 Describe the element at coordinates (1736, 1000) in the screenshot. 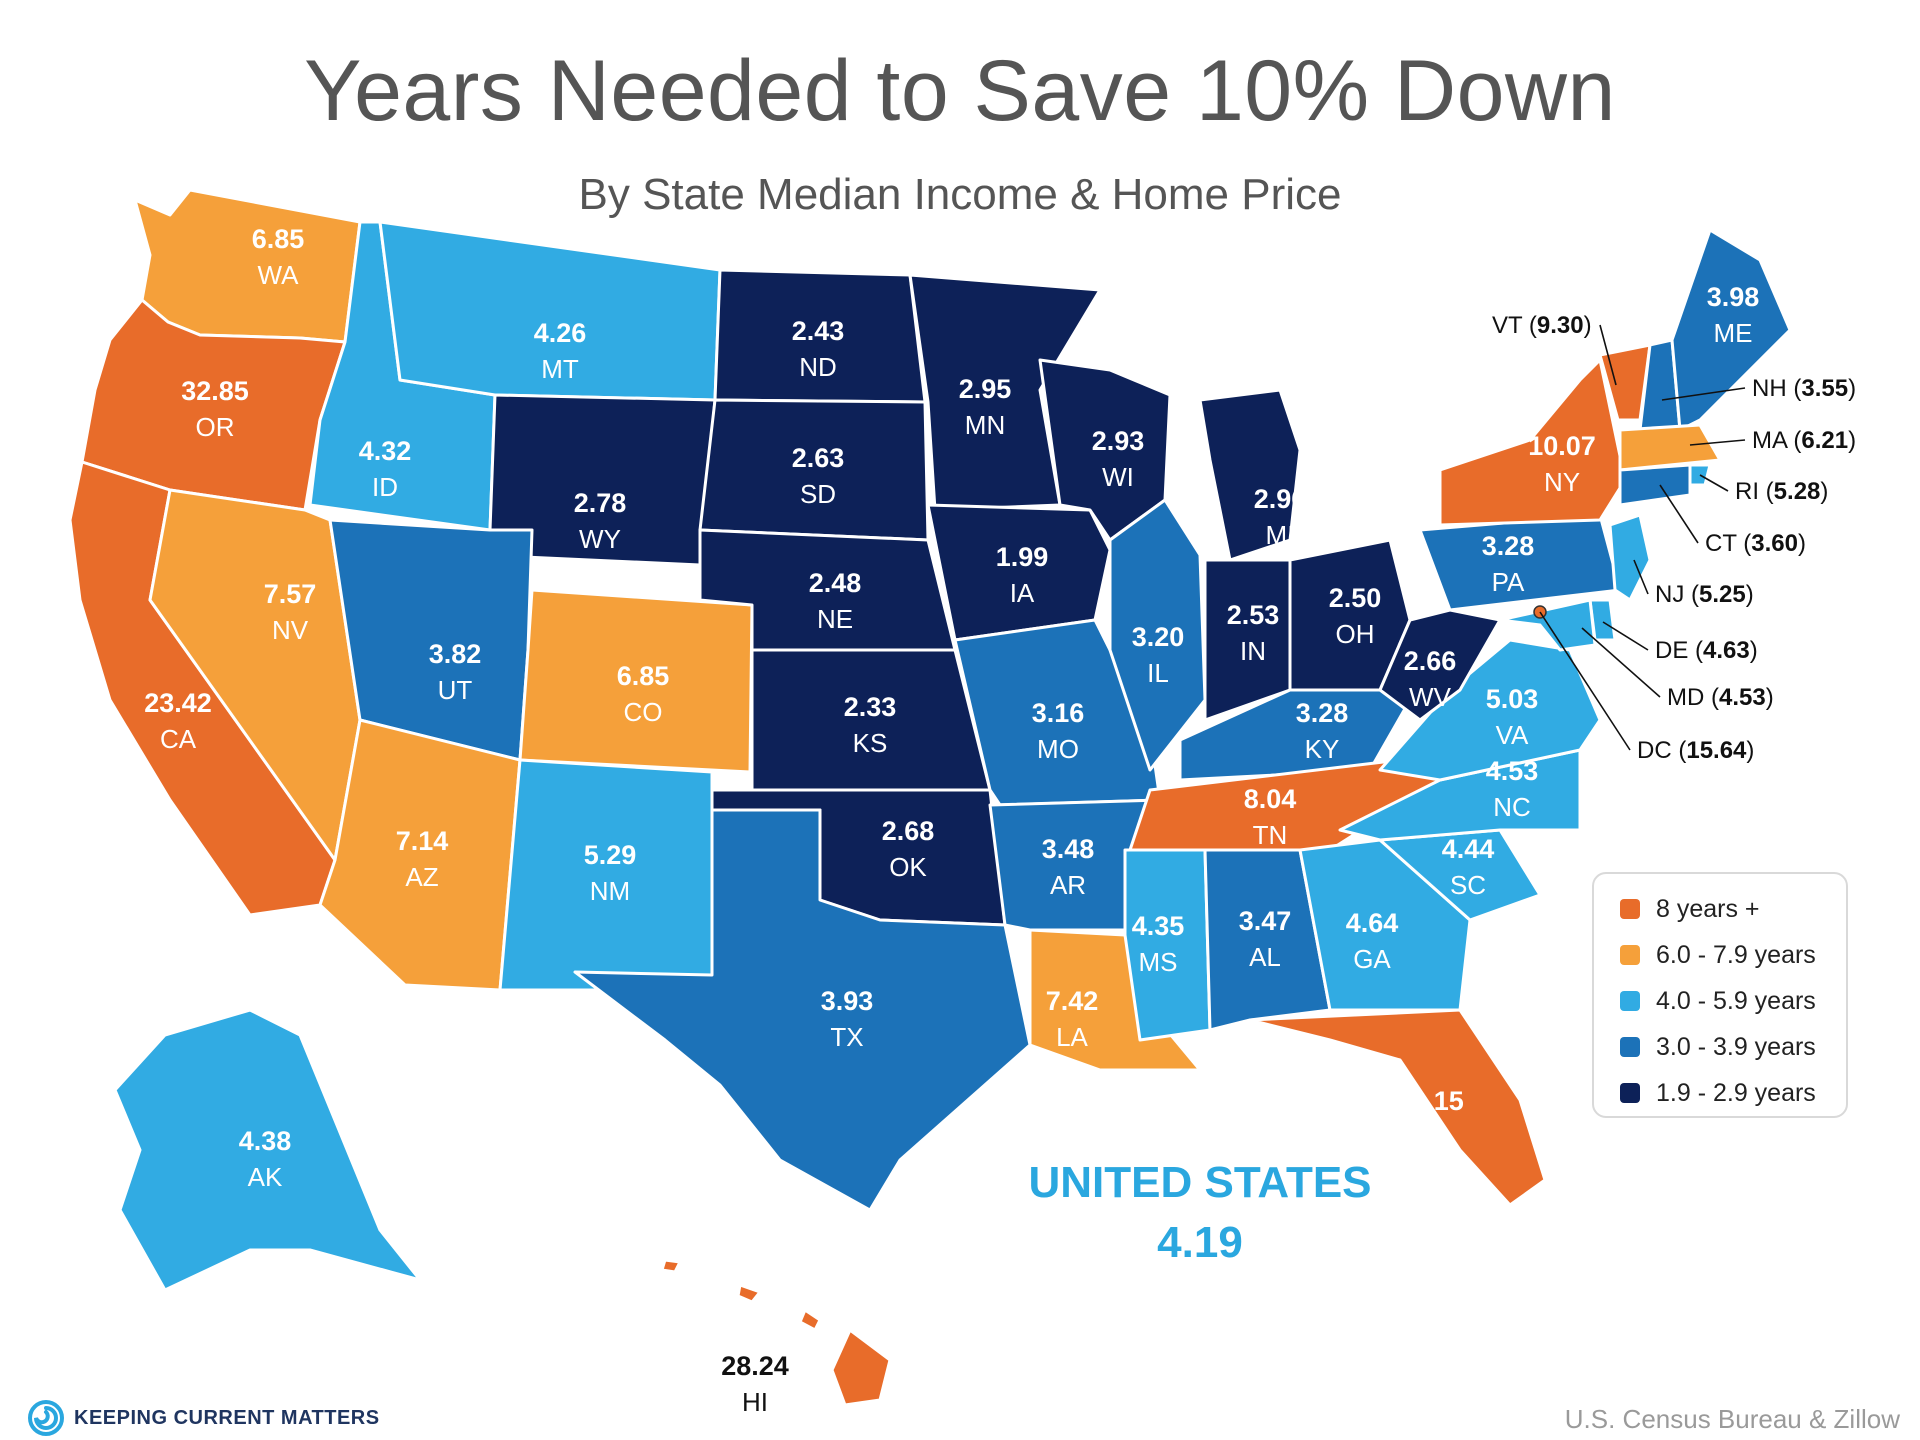

I see `legend-label: 4.0 - 5.9 years` at that location.